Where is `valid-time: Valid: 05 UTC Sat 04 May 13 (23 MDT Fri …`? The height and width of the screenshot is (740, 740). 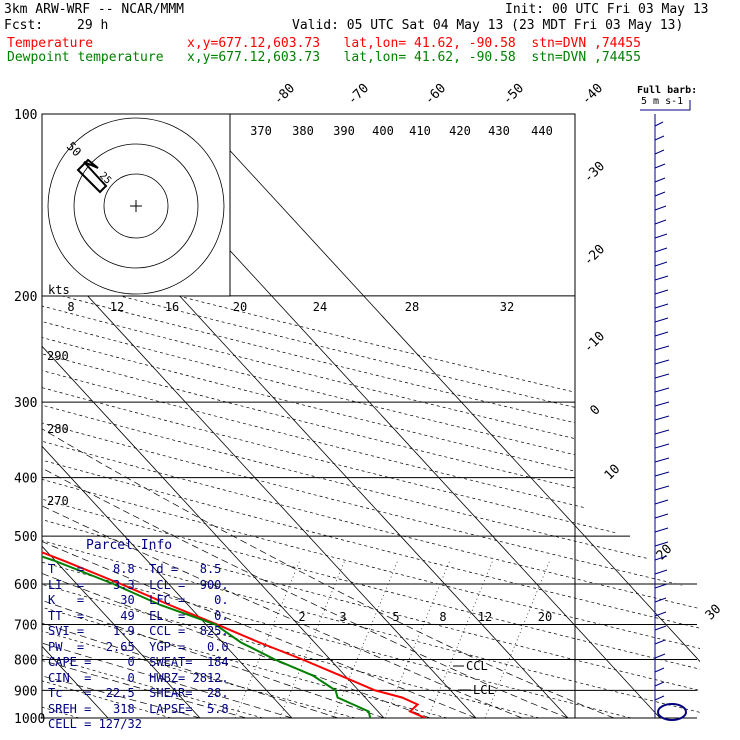 valid-time: Valid: 05 UTC Sat 04 May 13 (23 MDT Fri … is located at coordinates (488, 25).